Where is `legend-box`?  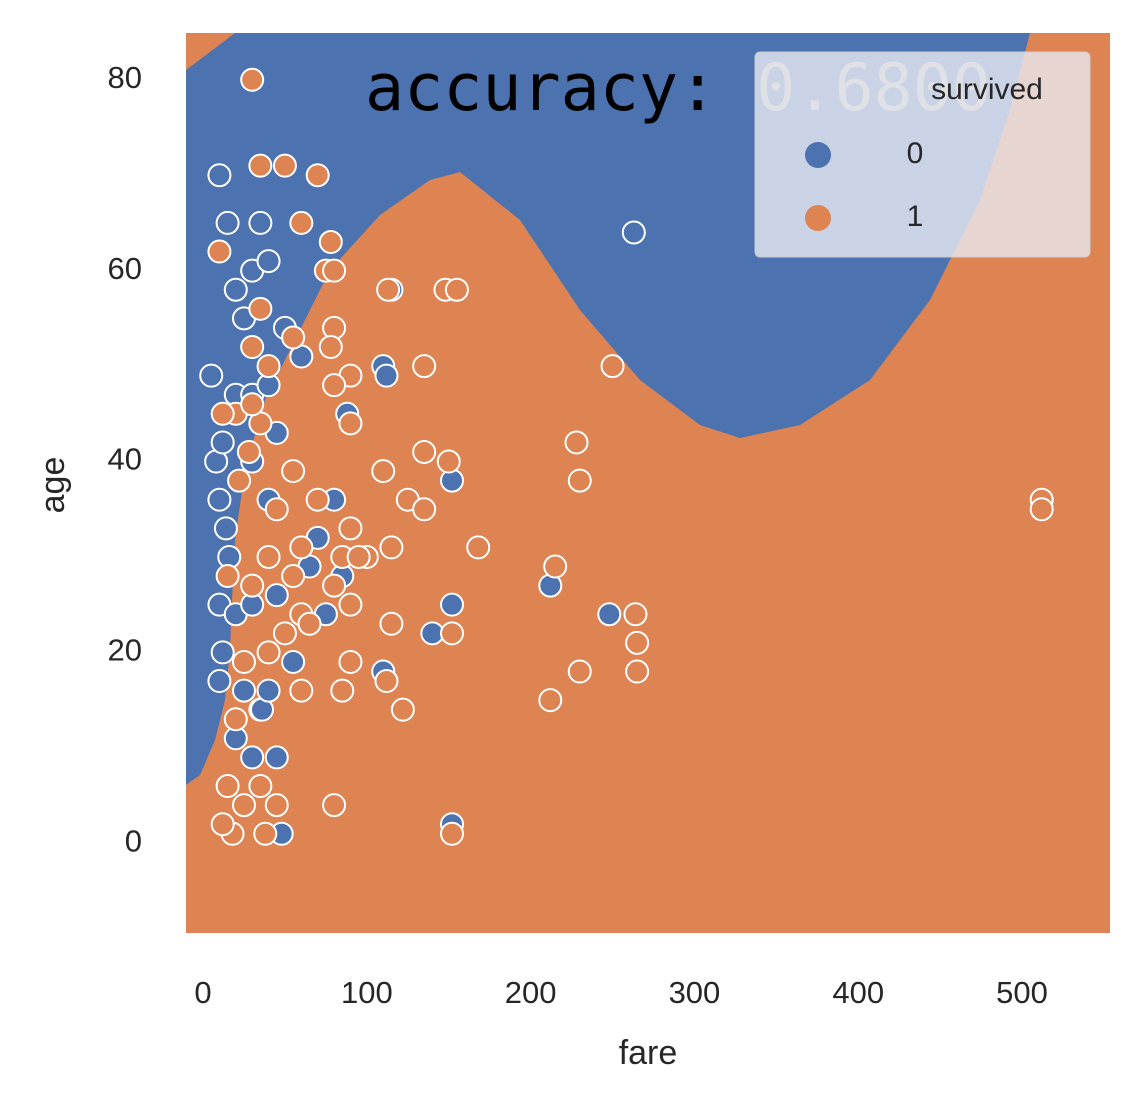 legend-box is located at coordinates (922, 154).